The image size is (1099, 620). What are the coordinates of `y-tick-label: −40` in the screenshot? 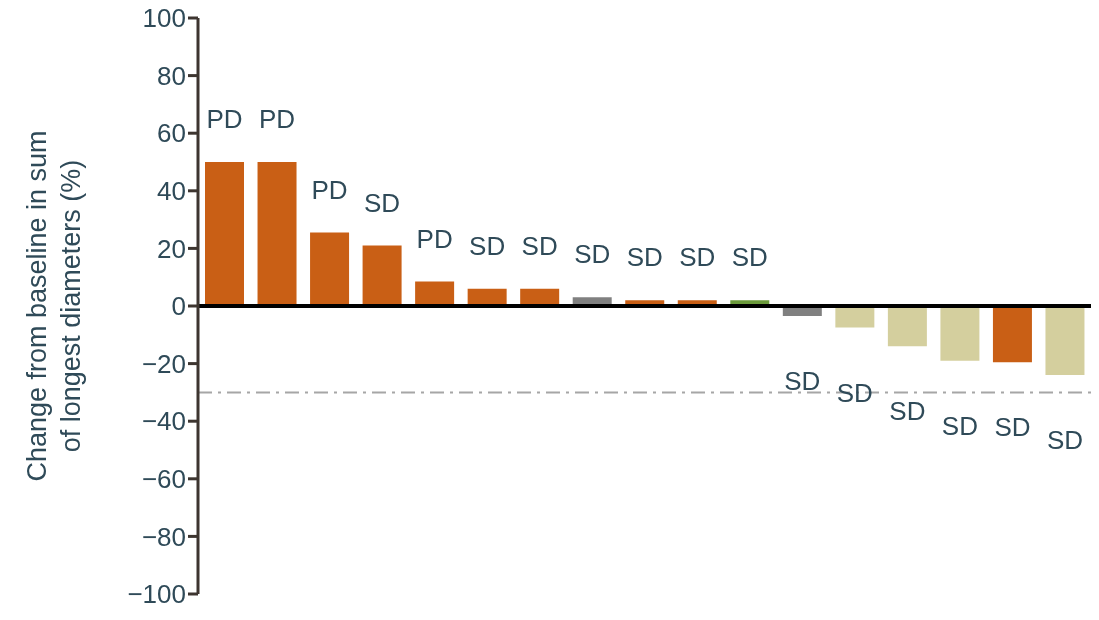 It's located at (163, 421).